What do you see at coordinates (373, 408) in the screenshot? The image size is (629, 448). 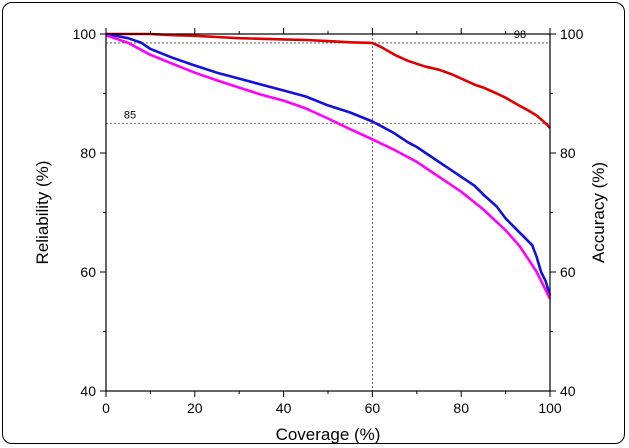 I see `x-tick-label: 60` at bounding box center [373, 408].